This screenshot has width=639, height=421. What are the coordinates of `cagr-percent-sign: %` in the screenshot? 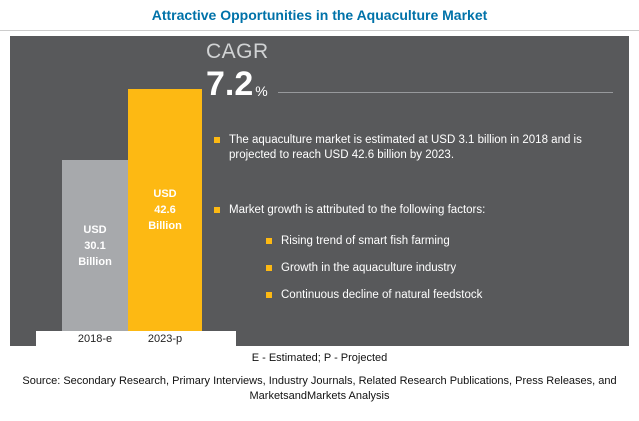 It's located at (261, 91).